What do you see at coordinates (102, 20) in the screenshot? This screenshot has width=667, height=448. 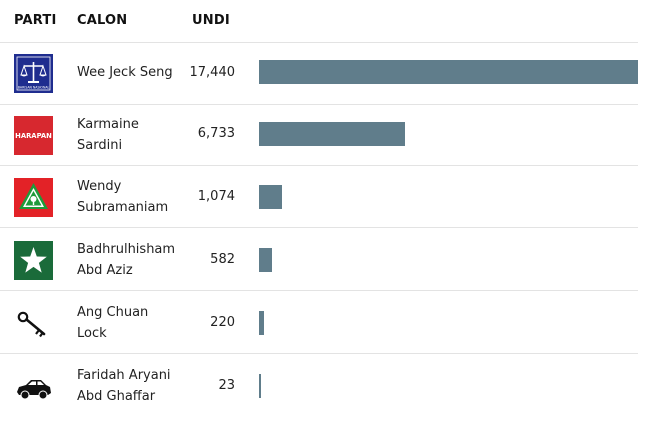 I see `header-candidate: CALON` at bounding box center [102, 20].